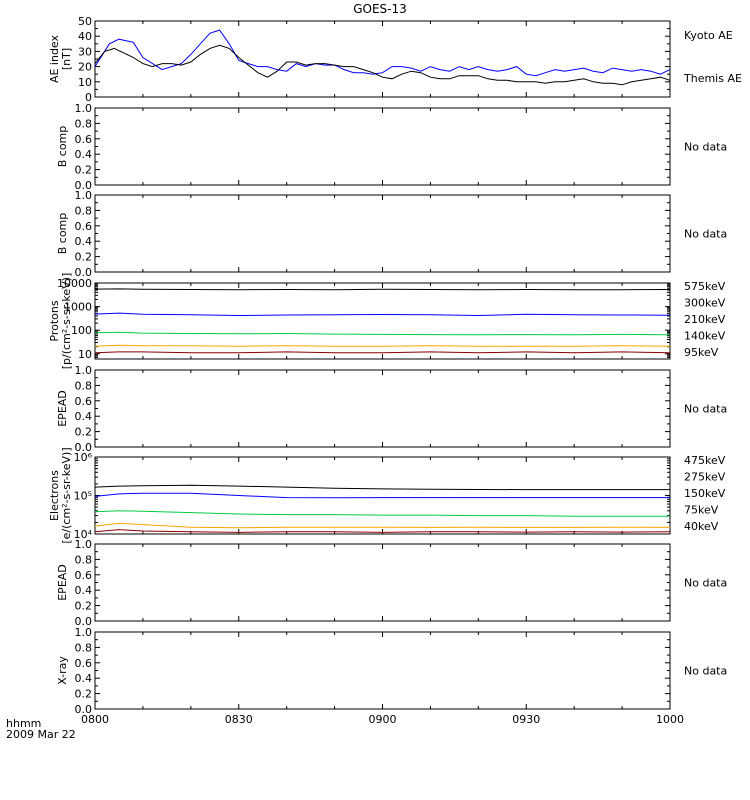  I want to click on y-axis-label: AE index, so click(54, 58).